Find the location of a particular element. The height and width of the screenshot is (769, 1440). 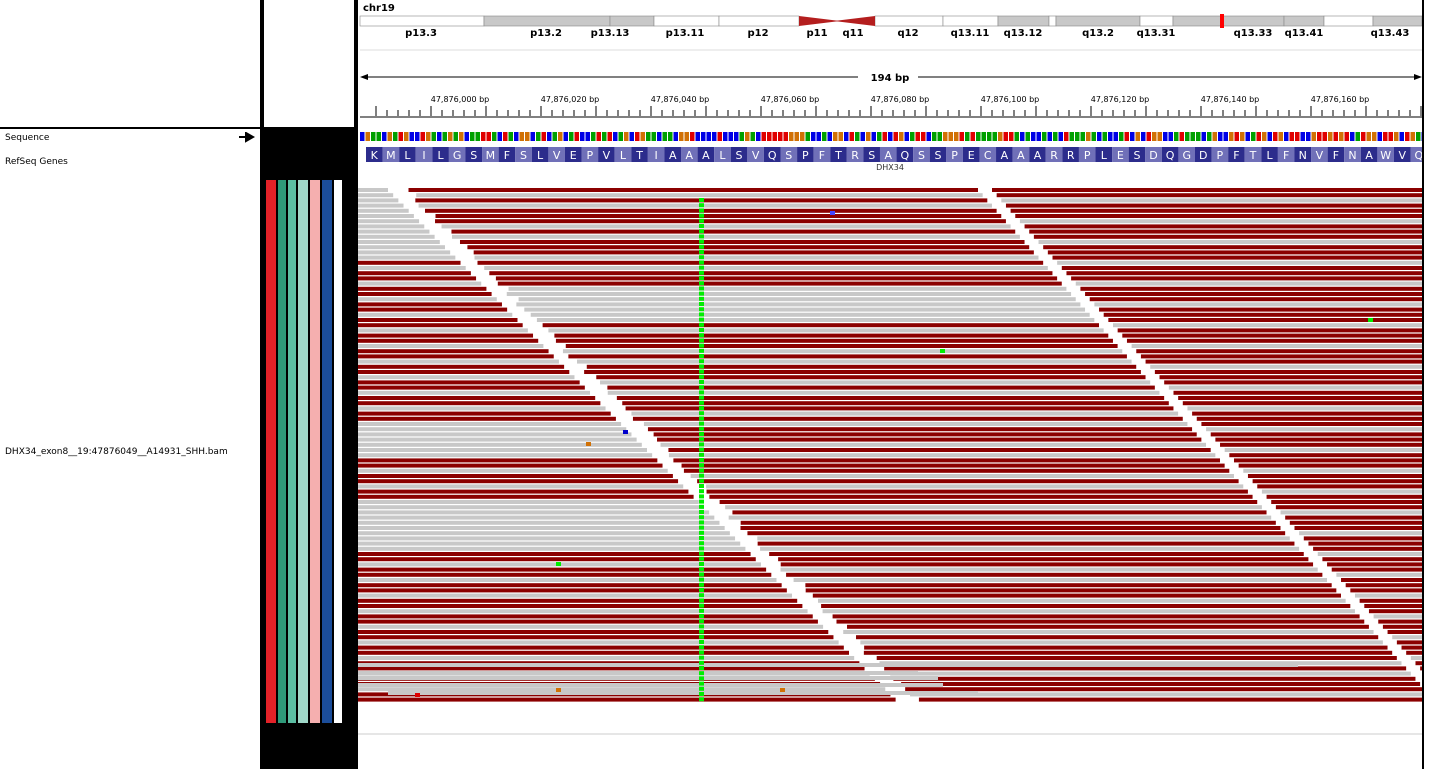

strand-arrow-icon is located at coordinates (247, 137).